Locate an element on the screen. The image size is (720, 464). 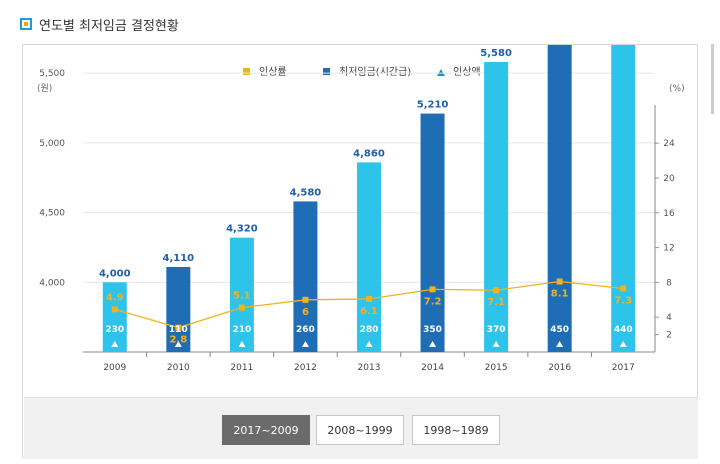
range-button-bar: 2017~2009 2008~1999 1998~1989 is located at coordinates (361, 428).